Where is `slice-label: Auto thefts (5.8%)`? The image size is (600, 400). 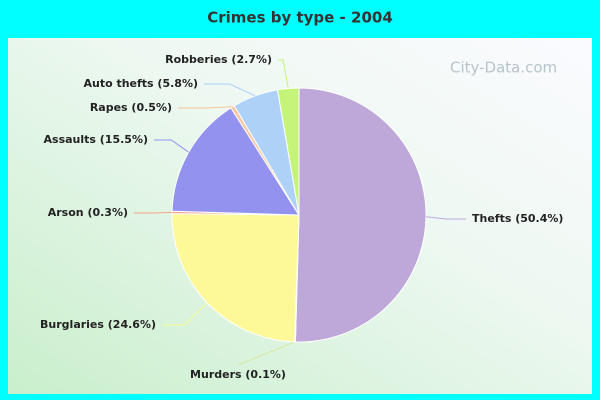
slice-label: Auto thefts (5.8%) is located at coordinates (140, 83).